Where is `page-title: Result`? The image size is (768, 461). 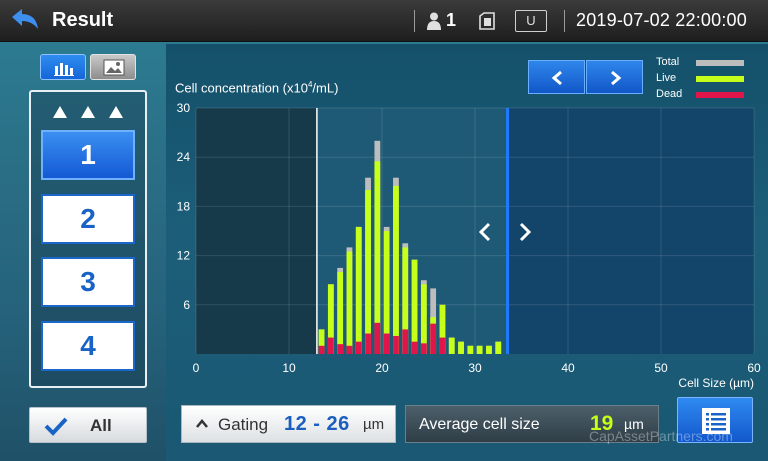 page-title: Result is located at coordinates (83, 20).